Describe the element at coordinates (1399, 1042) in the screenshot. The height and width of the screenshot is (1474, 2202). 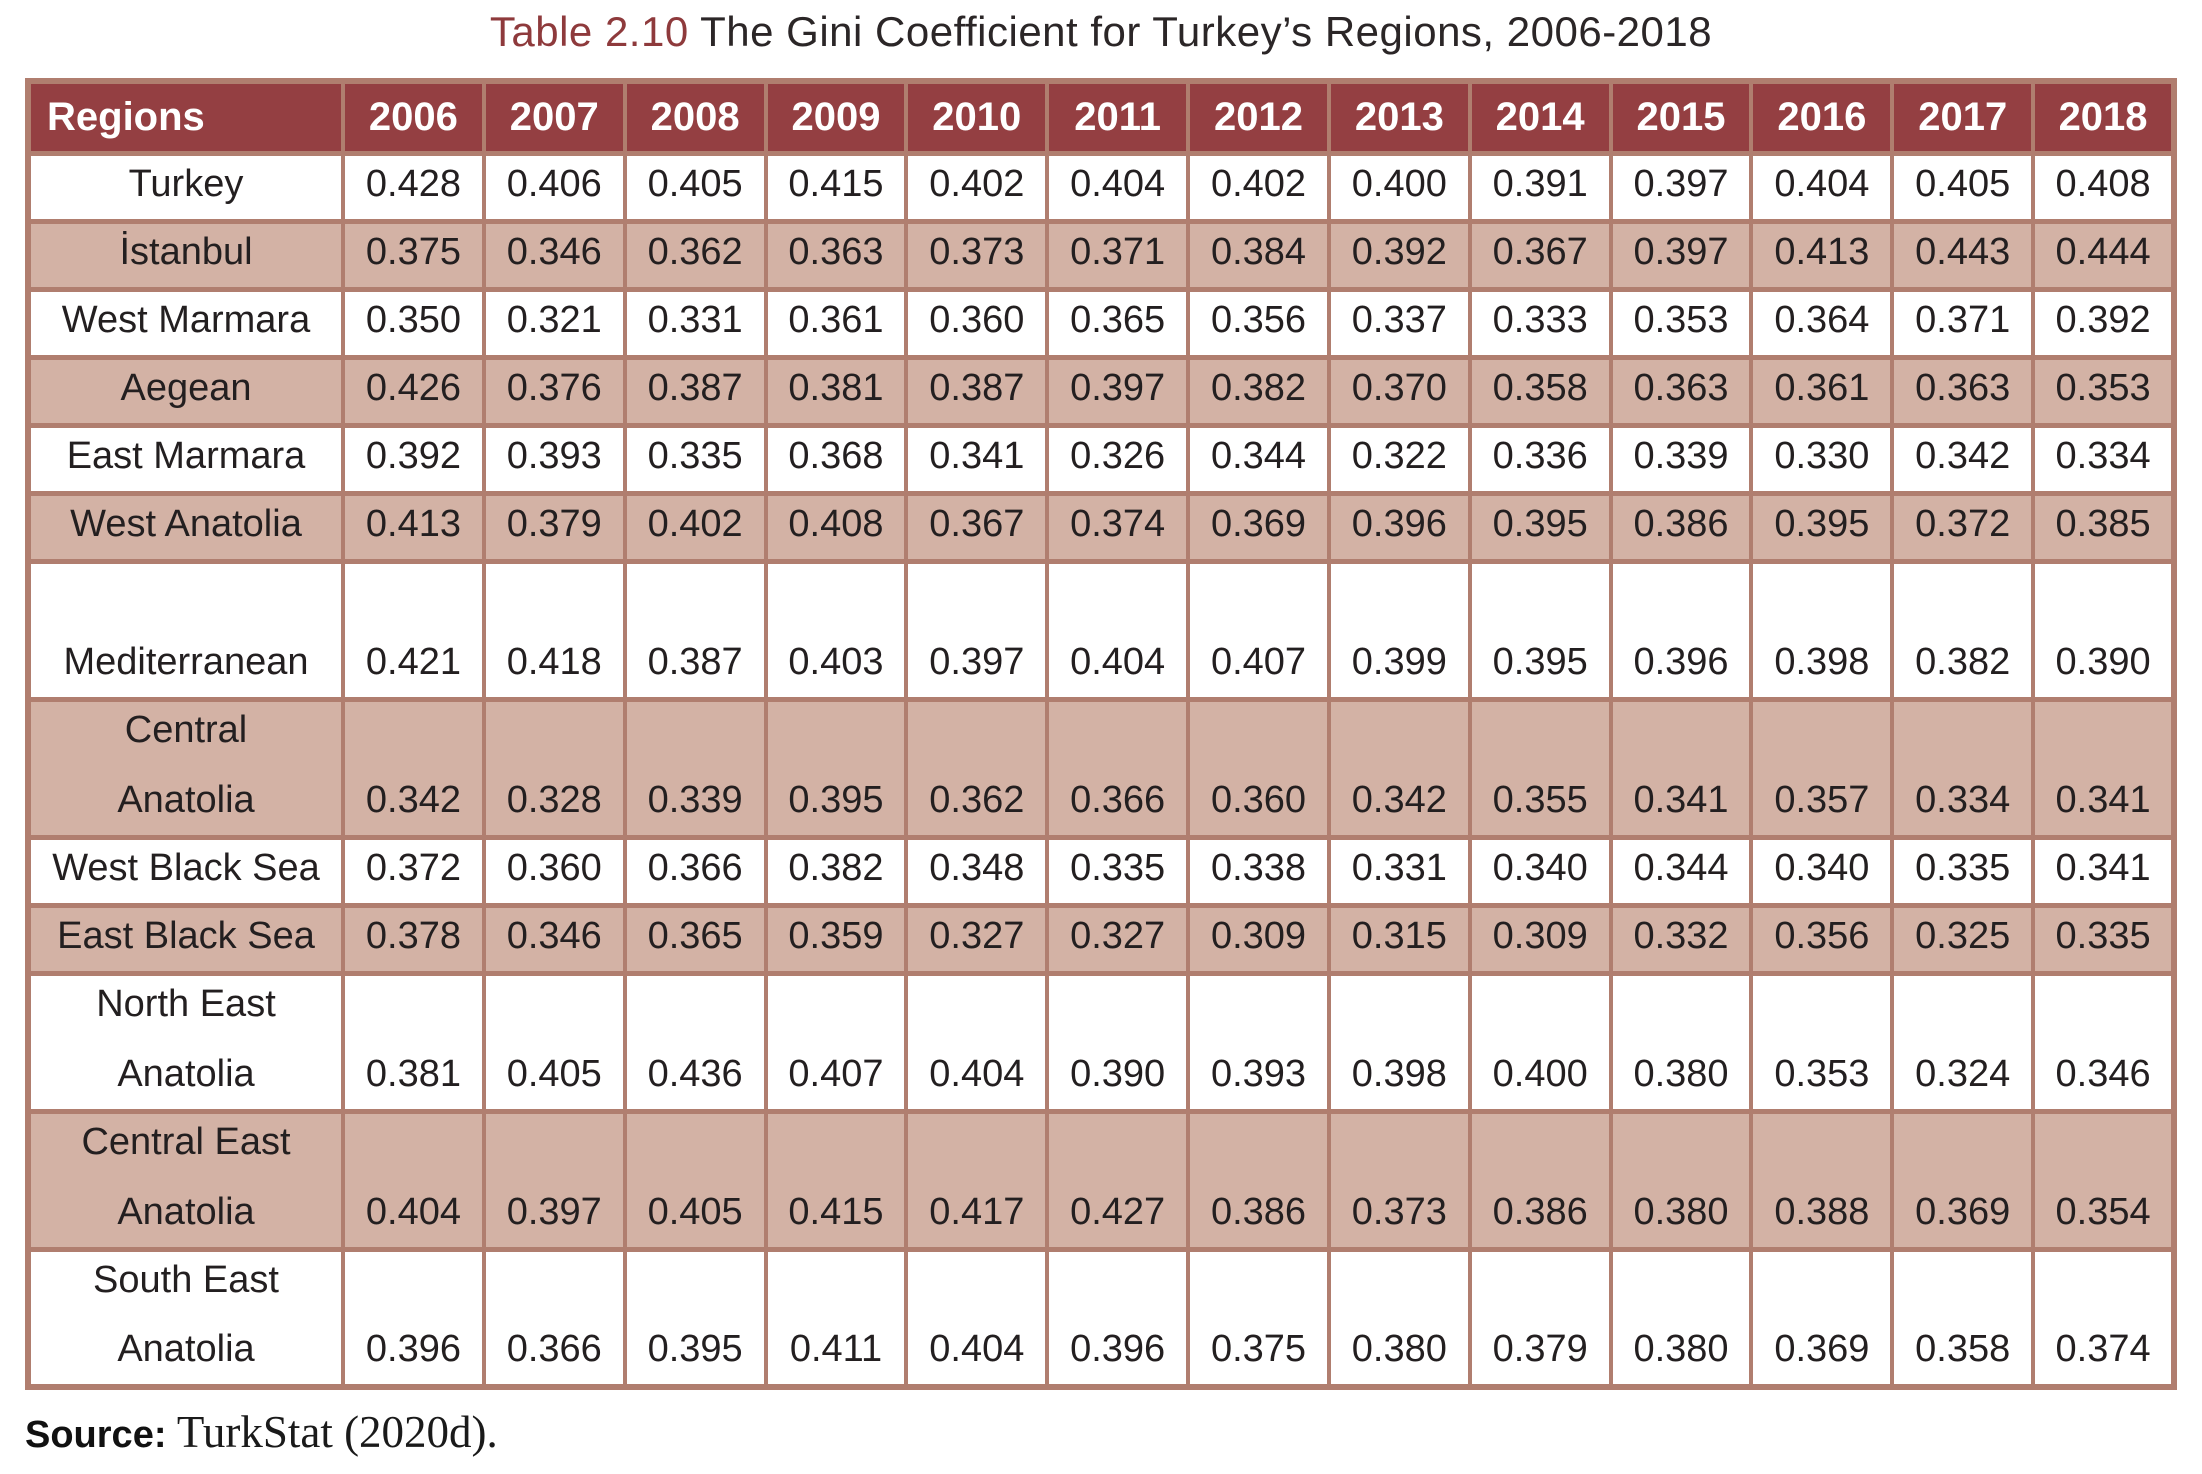
I see `gini-value-cell: 0.398` at that location.